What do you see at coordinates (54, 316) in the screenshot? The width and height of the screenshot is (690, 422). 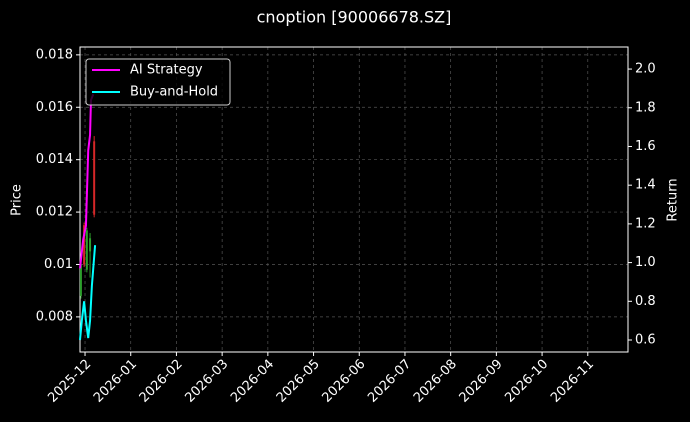 I see `y-tick-label: 0.008` at bounding box center [54, 316].